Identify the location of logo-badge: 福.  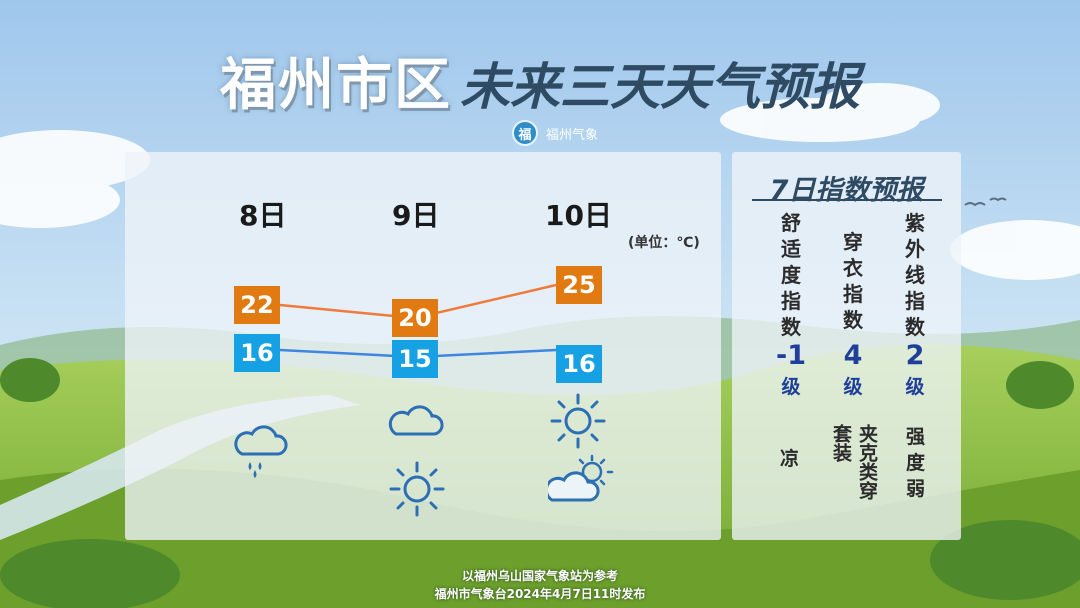
(525, 133).